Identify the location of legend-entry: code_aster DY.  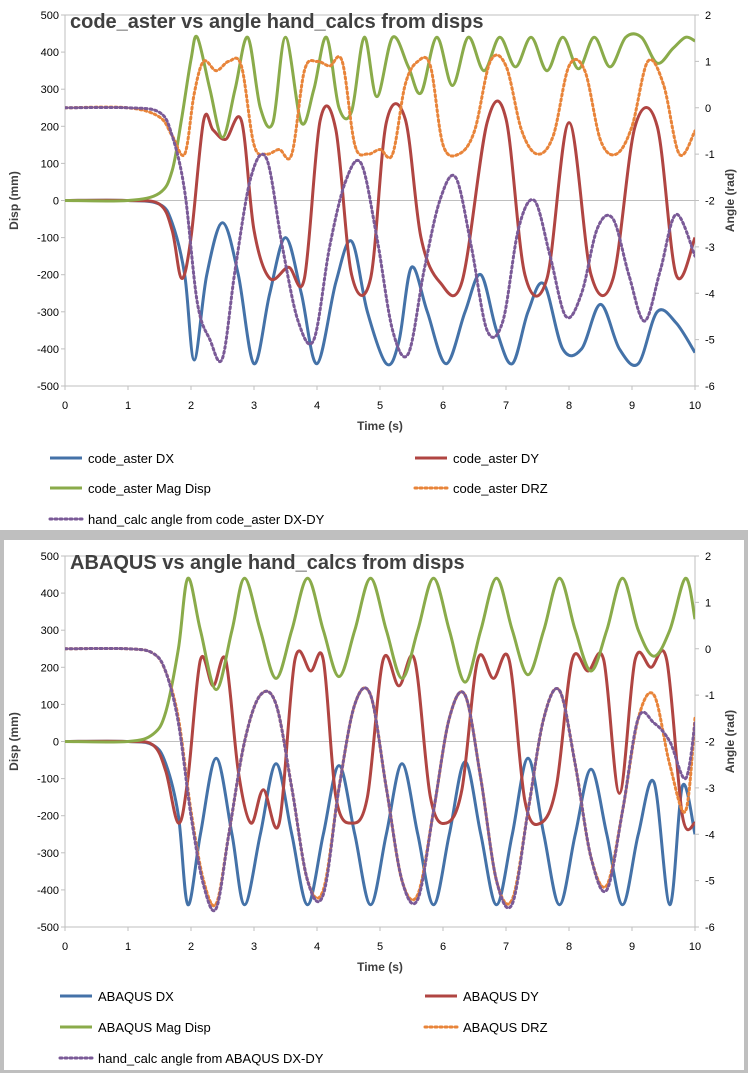
(496, 458).